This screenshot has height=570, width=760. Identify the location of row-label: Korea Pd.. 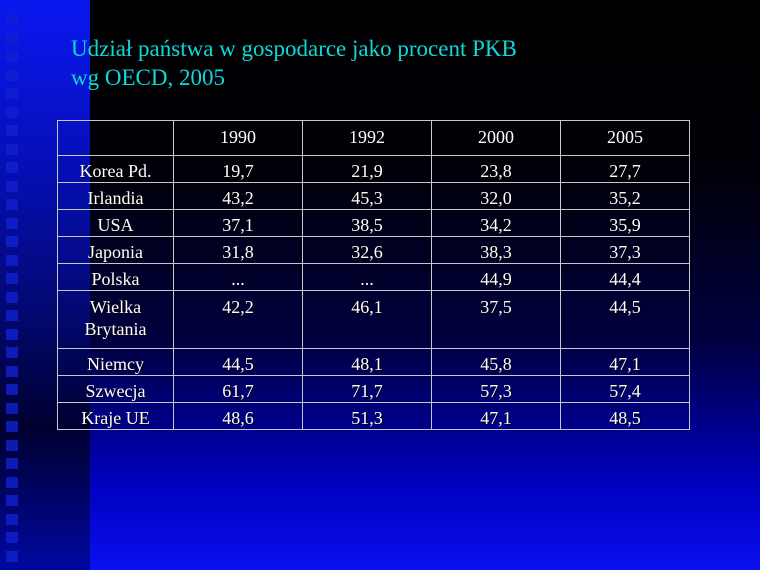
(115, 169).